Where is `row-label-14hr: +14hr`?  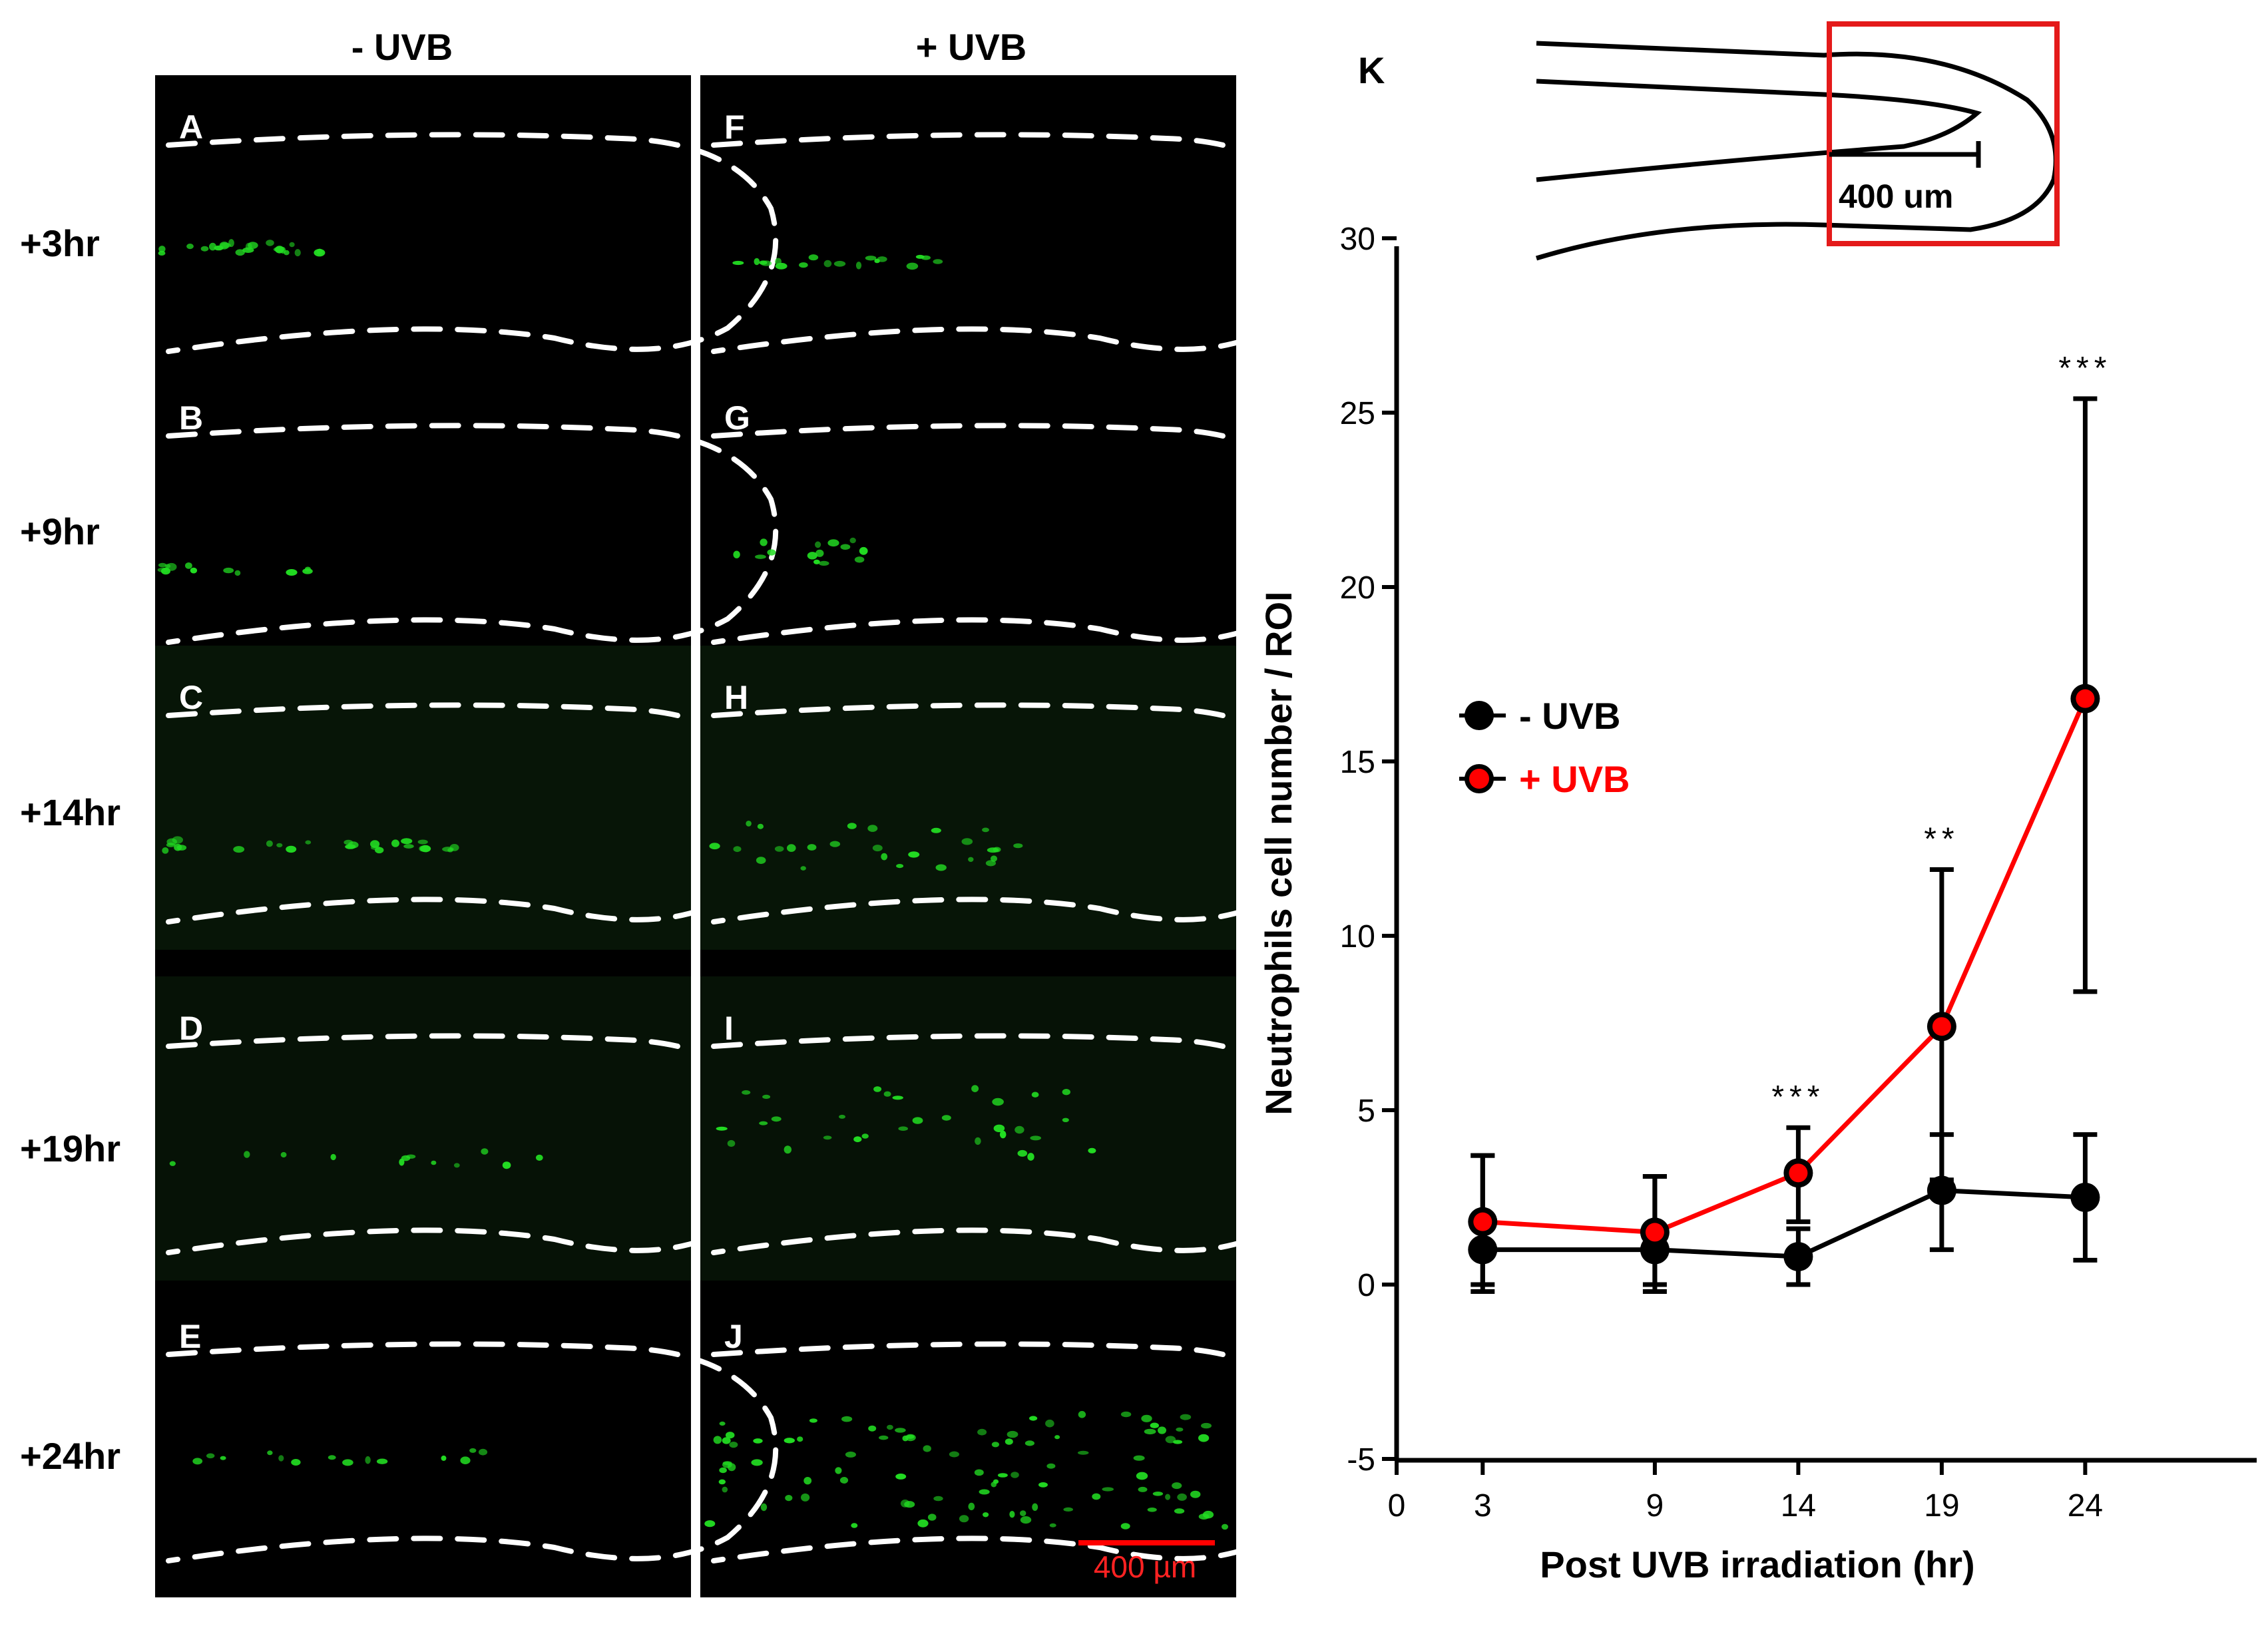
row-label-14hr: +14hr is located at coordinates (70, 812).